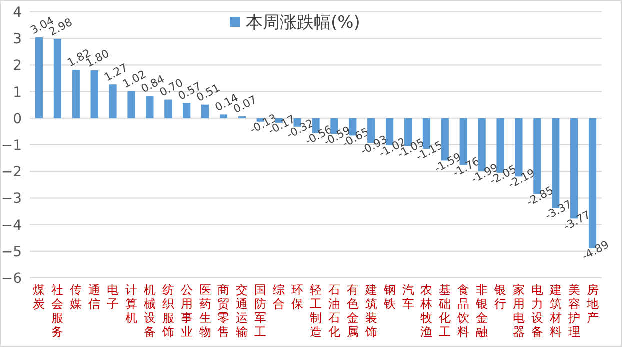  What do you see at coordinates (573, 311) in the screenshot?
I see `x-tick-label: 美容护理` at bounding box center [573, 311].